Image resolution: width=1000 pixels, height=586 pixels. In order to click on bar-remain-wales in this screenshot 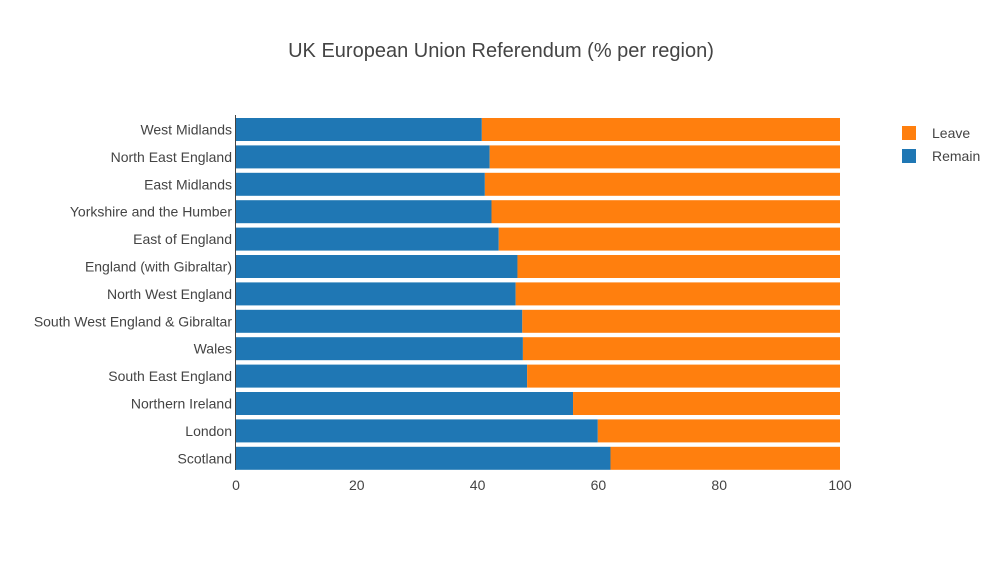, I will do `click(379, 349)`.